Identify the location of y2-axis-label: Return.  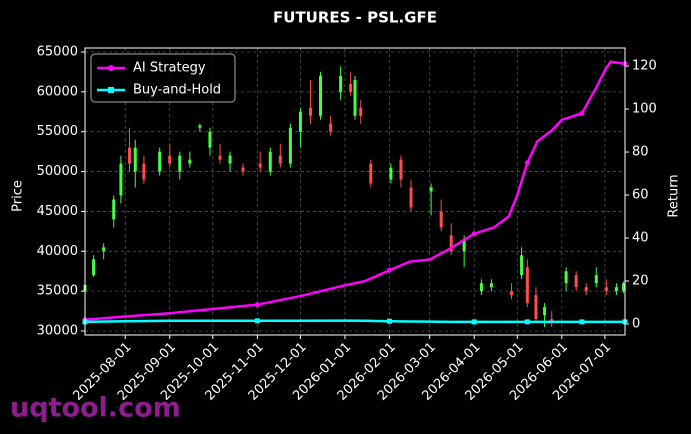
(674, 195).